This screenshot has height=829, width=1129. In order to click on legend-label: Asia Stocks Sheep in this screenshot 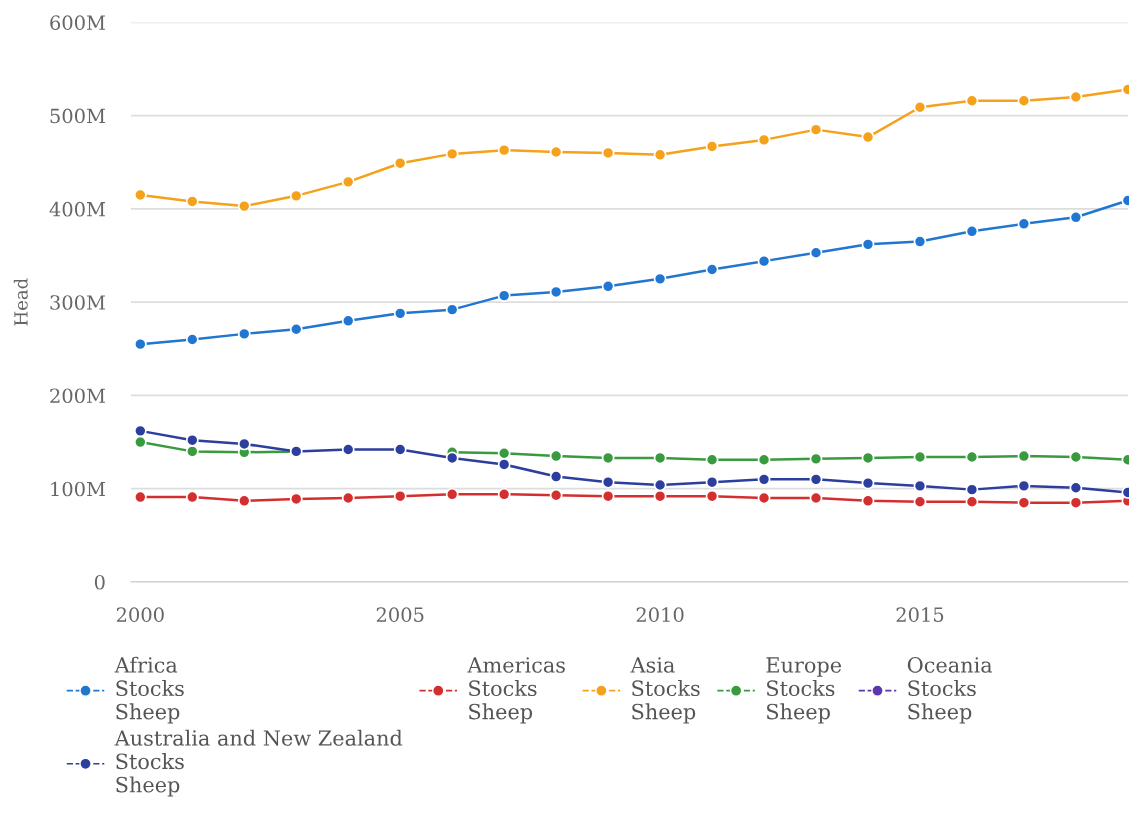, I will do `click(665, 690)`.